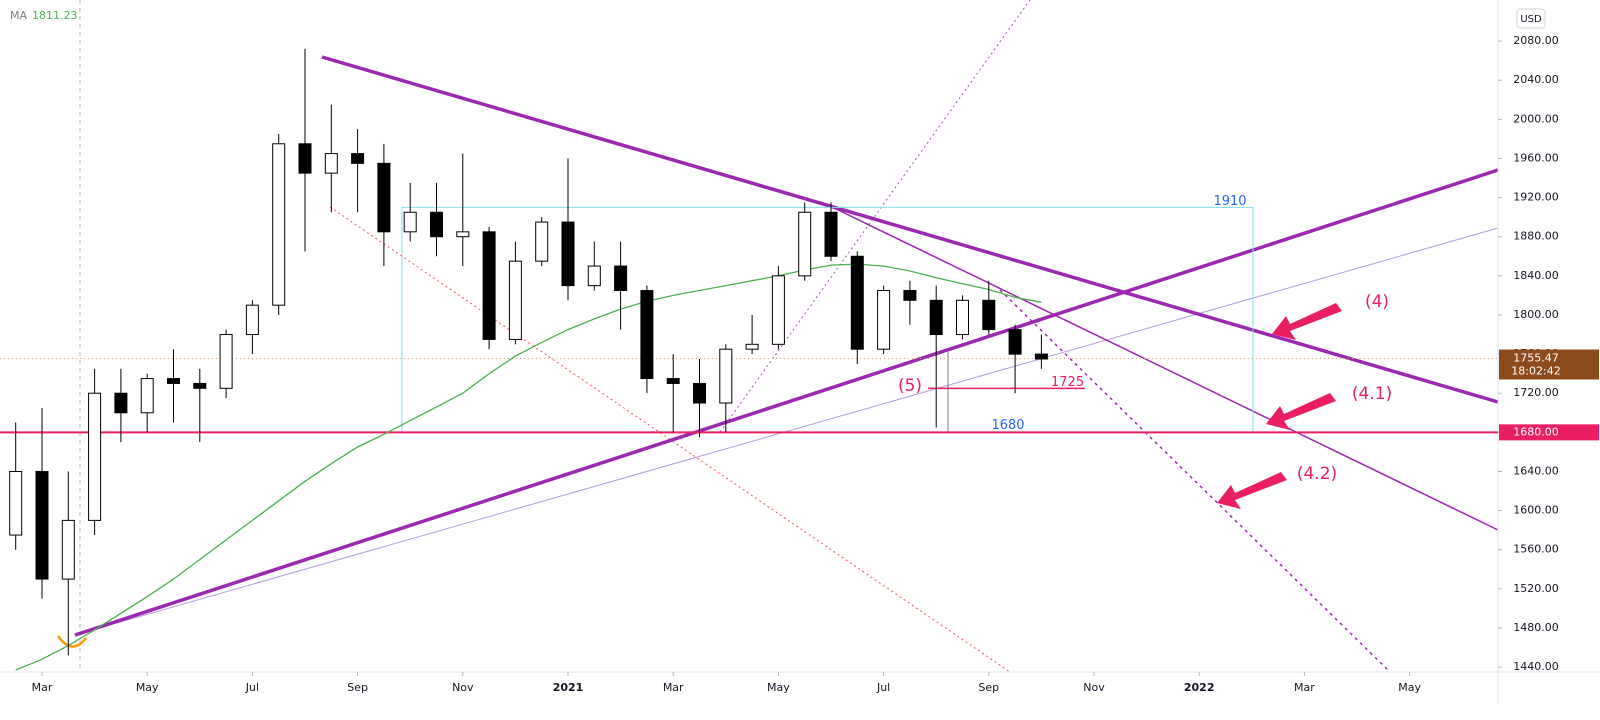 This screenshot has width=1600, height=720. What do you see at coordinates (1536, 40) in the screenshot?
I see `y-tick-label: 2080.00` at bounding box center [1536, 40].